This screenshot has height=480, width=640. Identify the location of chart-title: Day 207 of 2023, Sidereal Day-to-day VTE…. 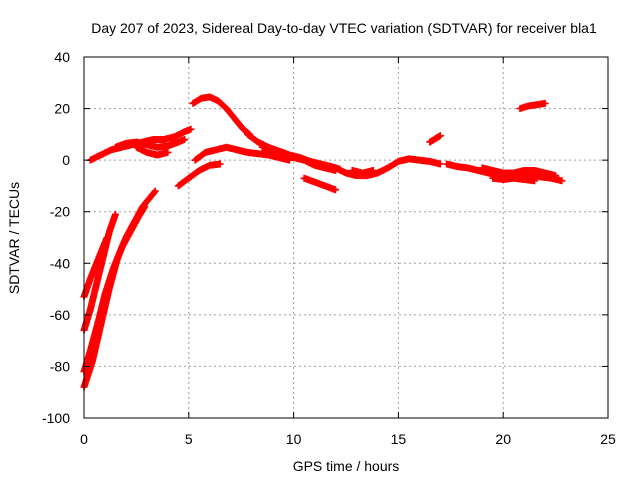
(344, 28).